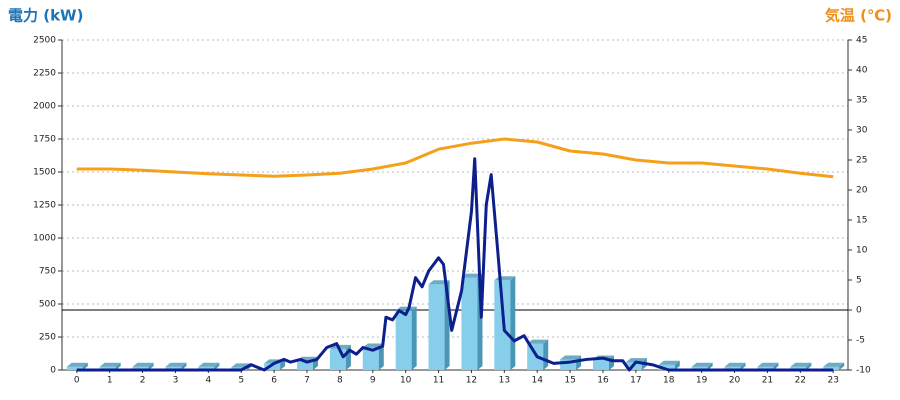 This screenshot has height=400, width=900. What do you see at coordinates (241, 381) in the screenshot?
I see `x-tick-label: 5` at bounding box center [241, 381].